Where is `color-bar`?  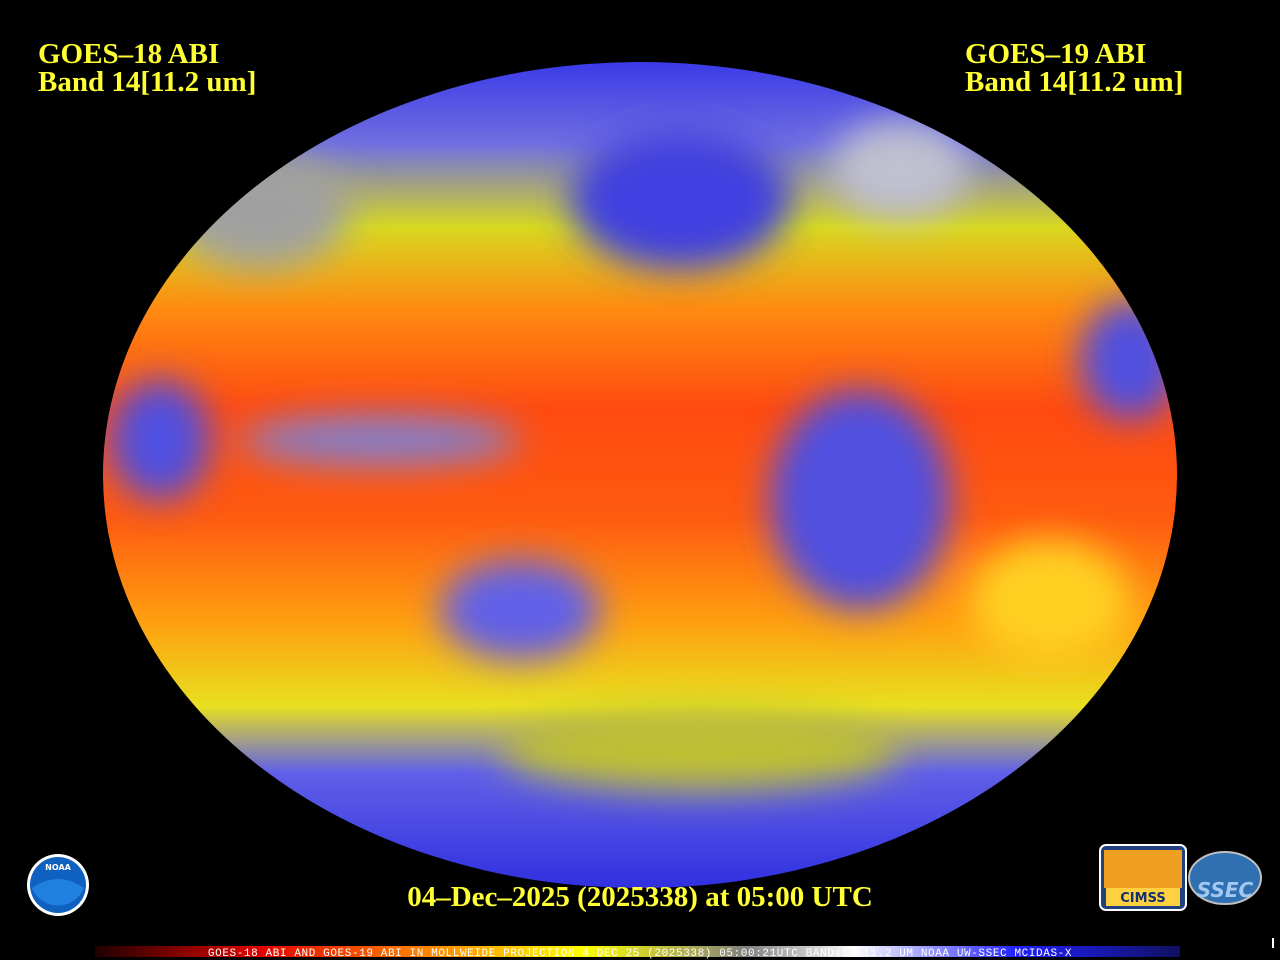
color-bar is located at coordinates (637, 951).